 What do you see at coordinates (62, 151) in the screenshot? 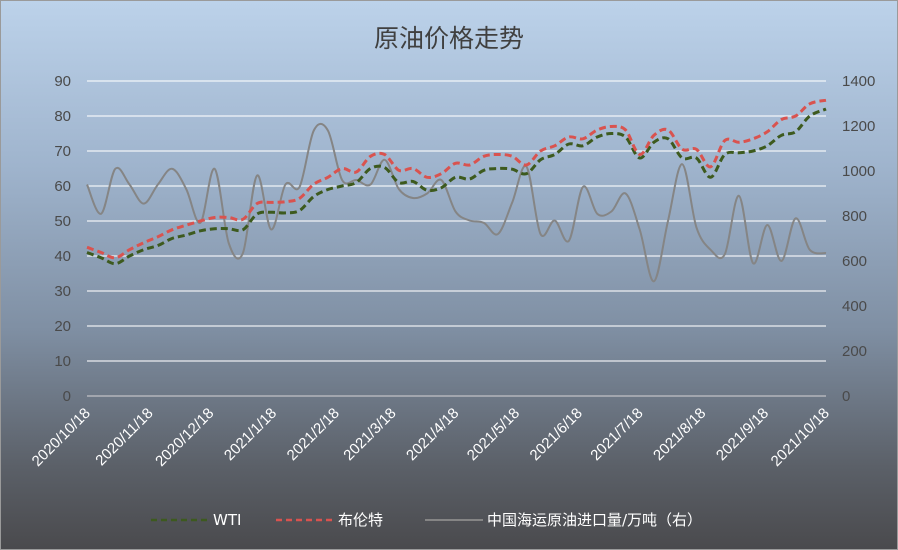
I see `left-tick-label: 70` at bounding box center [62, 151].